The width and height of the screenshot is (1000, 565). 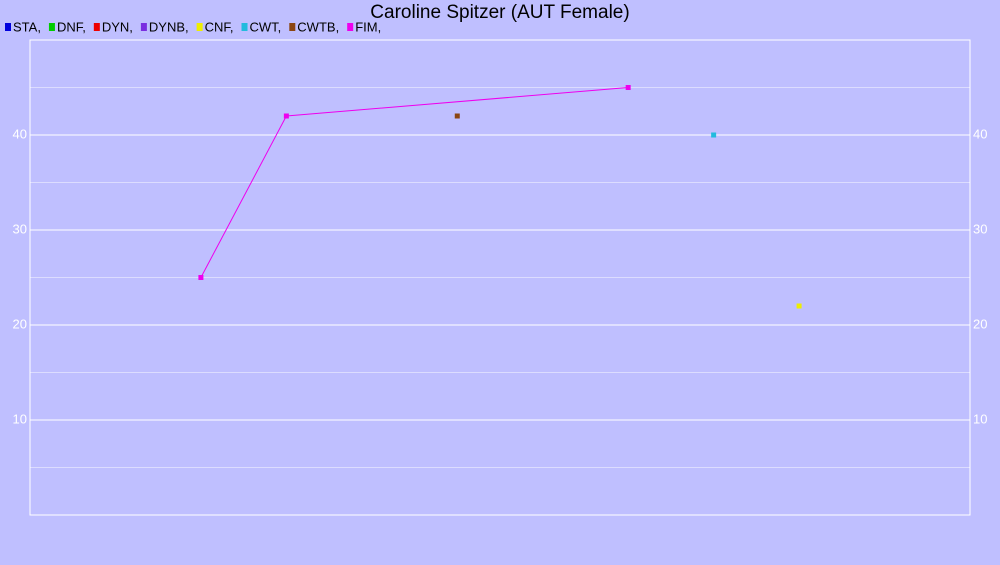 I want to click on y-tick-label-right: 20, so click(x=980, y=323).